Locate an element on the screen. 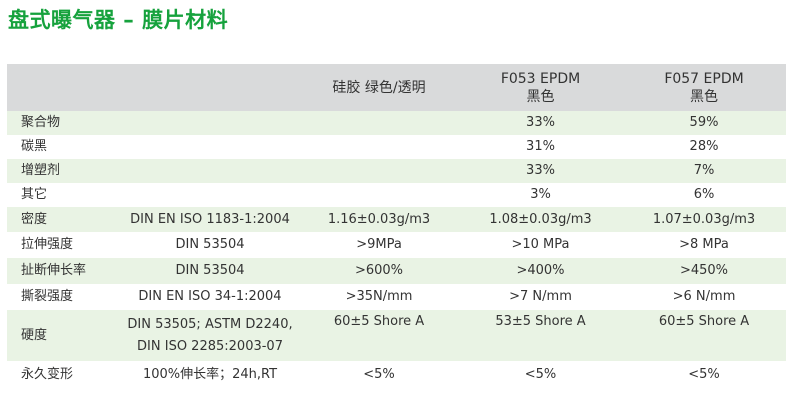 This screenshot has height=402, width=794. f053-cell: 1.08±0.03g/m3 is located at coordinates (540, 219).